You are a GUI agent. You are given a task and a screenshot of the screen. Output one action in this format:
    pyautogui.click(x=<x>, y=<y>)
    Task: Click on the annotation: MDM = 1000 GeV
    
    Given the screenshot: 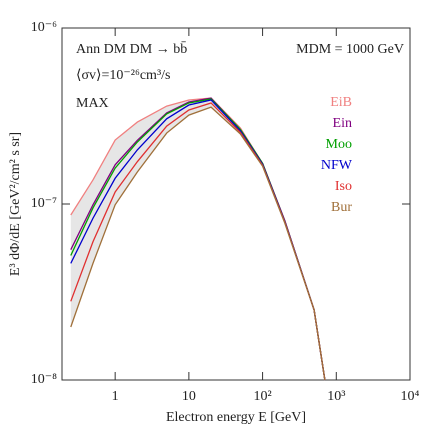 What is the action you would take?
    pyautogui.click(x=350, y=49)
    